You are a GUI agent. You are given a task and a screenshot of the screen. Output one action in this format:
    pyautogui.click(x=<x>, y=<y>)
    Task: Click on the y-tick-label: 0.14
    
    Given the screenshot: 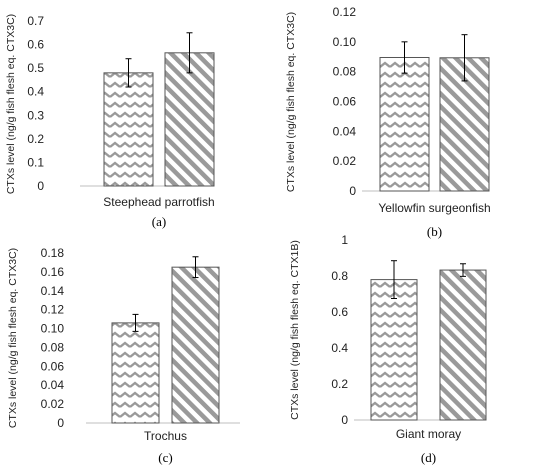 What is the action you would take?
    pyautogui.click(x=53, y=291)
    